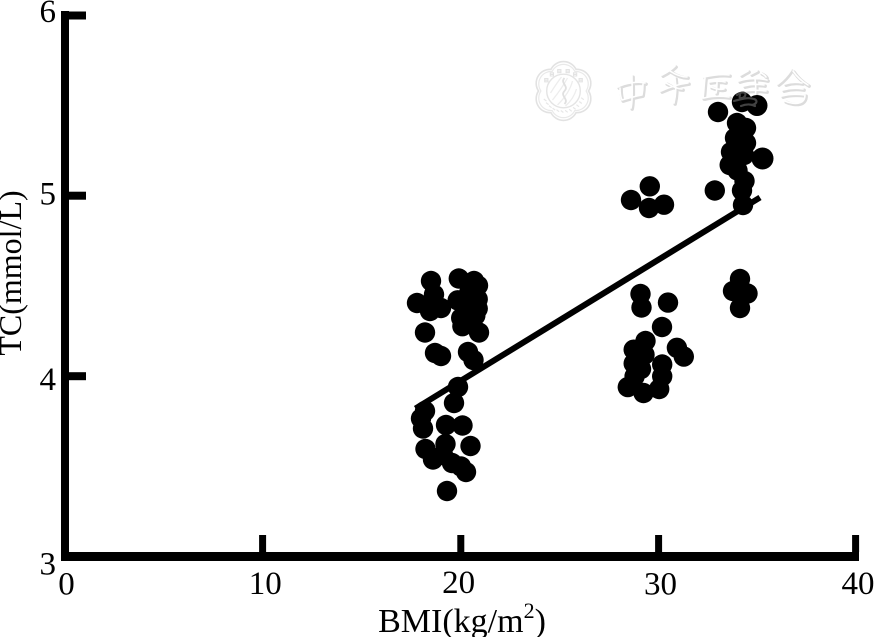 The height and width of the screenshot is (637, 874). Describe the element at coordinates (858, 584) in the screenshot. I see `svg-text: 40` at that location.